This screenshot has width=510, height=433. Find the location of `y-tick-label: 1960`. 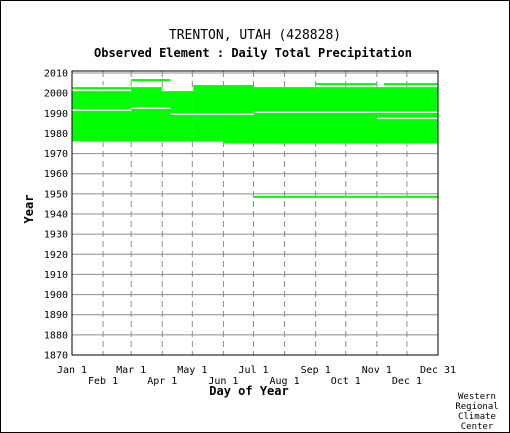

y-tick-label: 1960 is located at coordinates (56, 174).